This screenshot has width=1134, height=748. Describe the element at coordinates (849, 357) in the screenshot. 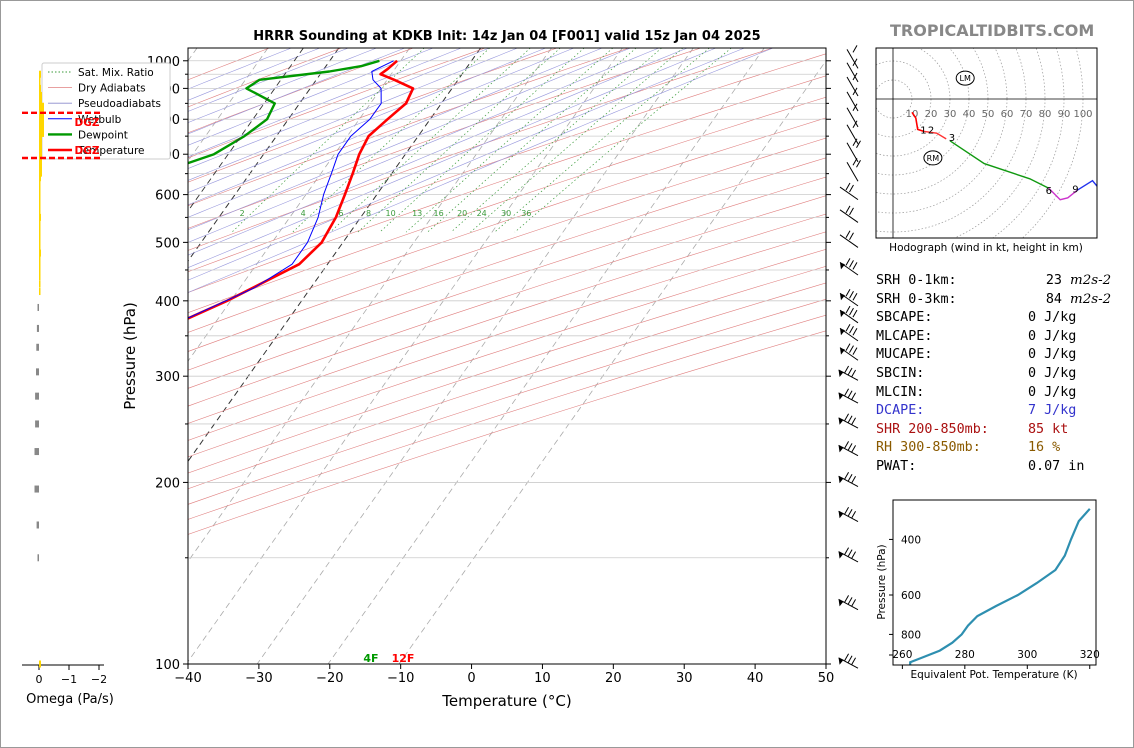

I see `wind-barbs` at that location.